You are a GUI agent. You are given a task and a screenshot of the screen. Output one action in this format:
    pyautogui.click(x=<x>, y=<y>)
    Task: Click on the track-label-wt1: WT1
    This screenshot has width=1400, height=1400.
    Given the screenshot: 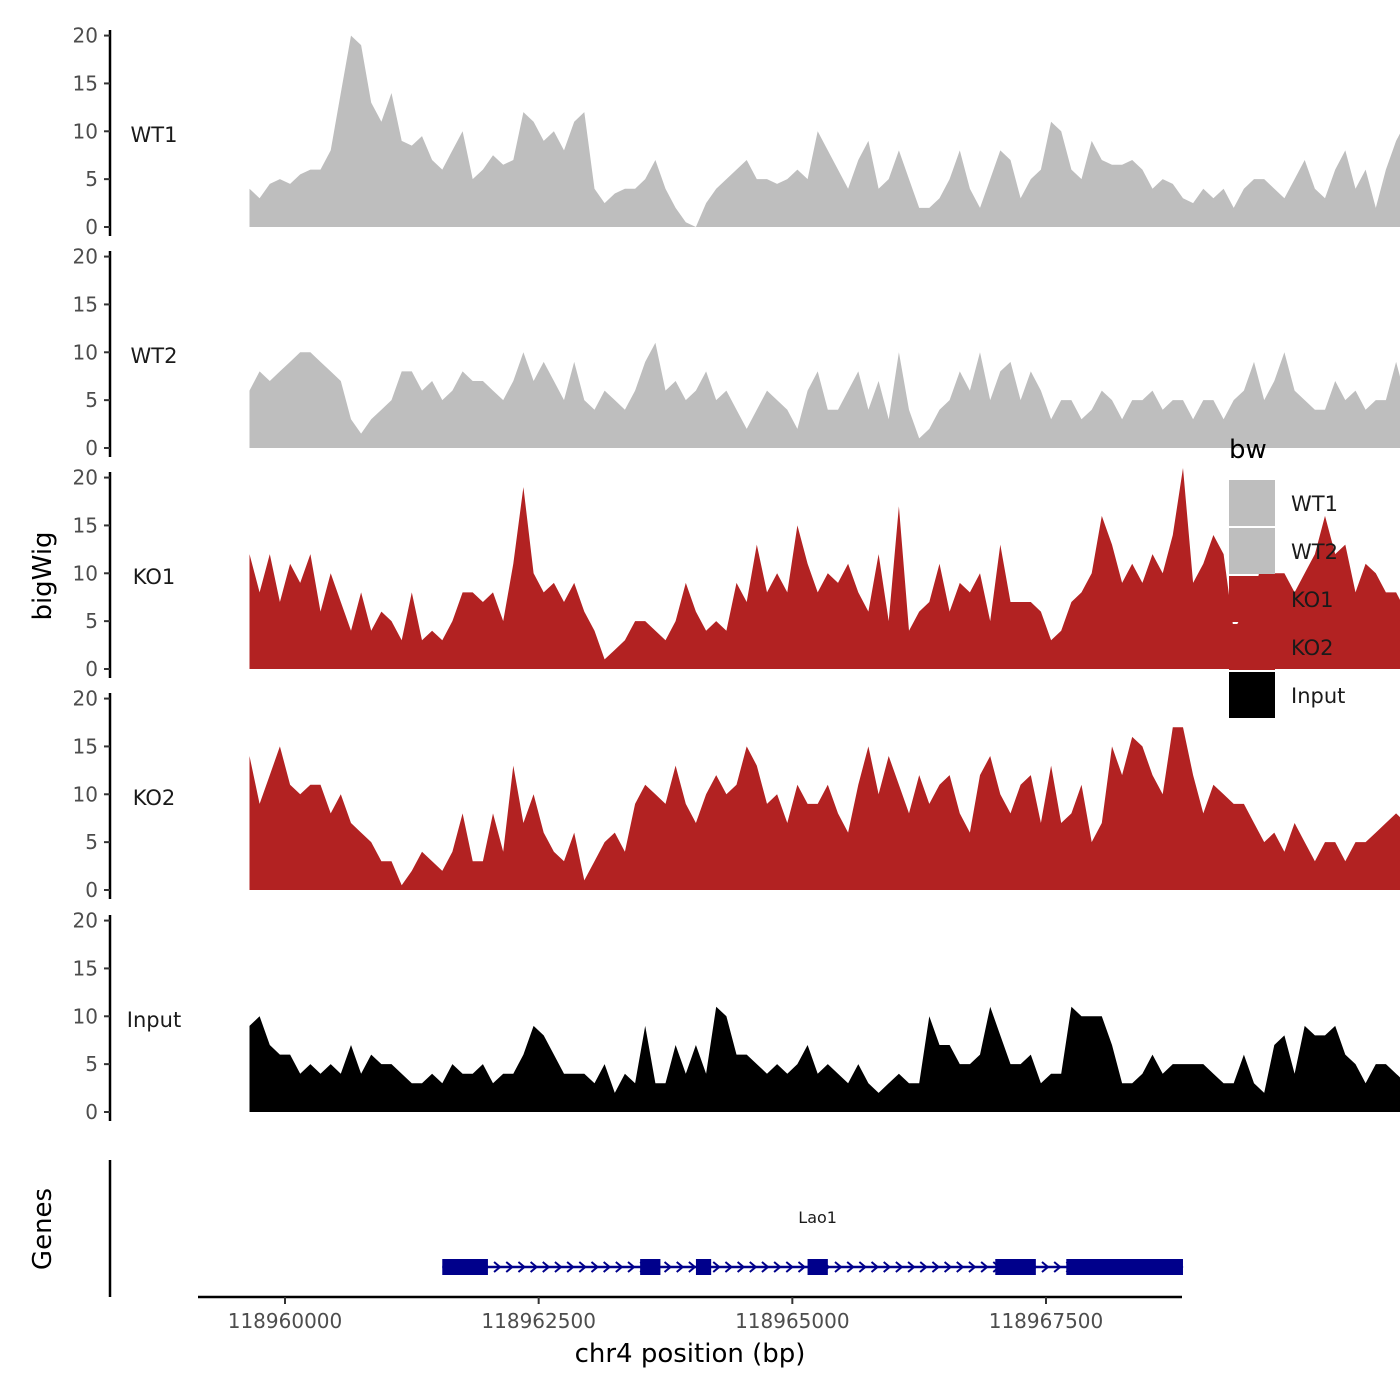 What is the action you would take?
    pyautogui.click(x=154, y=135)
    